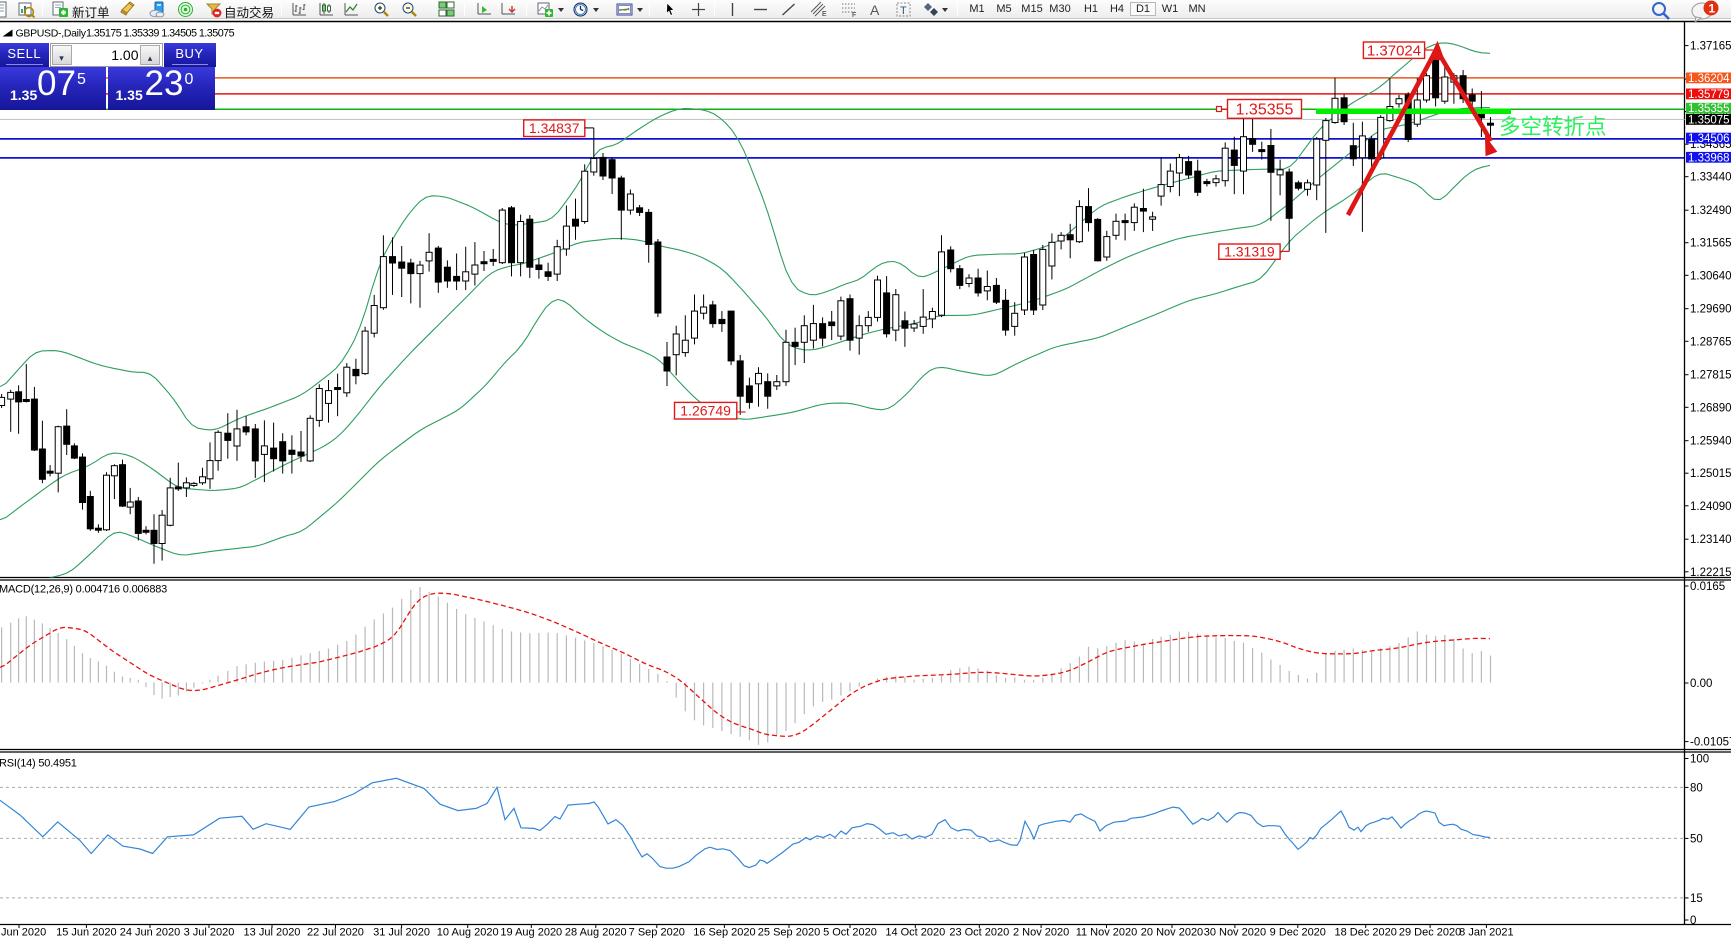  Describe the element at coordinates (468, 933) in the screenshot. I see `svg-text: 10 Aug 2020` at that location.